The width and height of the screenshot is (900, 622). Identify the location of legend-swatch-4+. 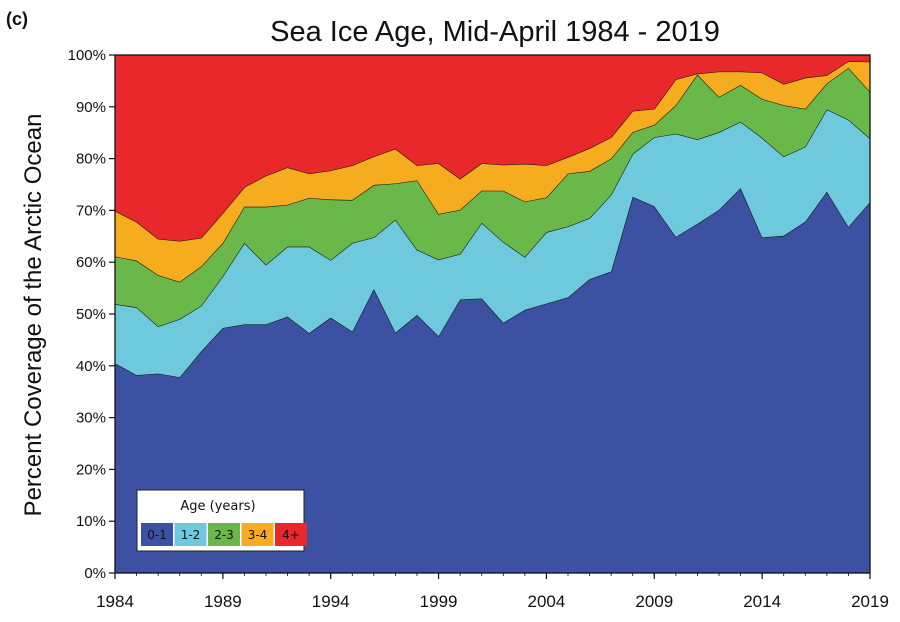
(291, 534).